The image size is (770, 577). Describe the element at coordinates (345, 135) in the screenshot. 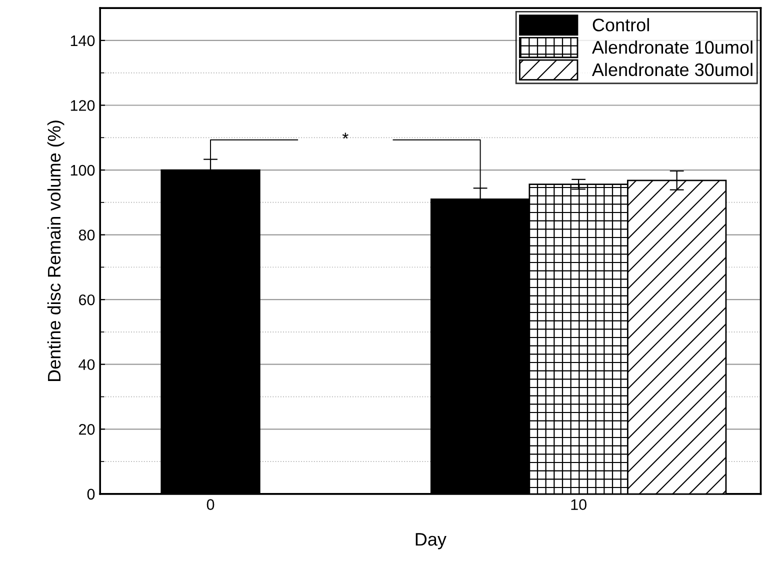

I see `annotation: *` at that location.